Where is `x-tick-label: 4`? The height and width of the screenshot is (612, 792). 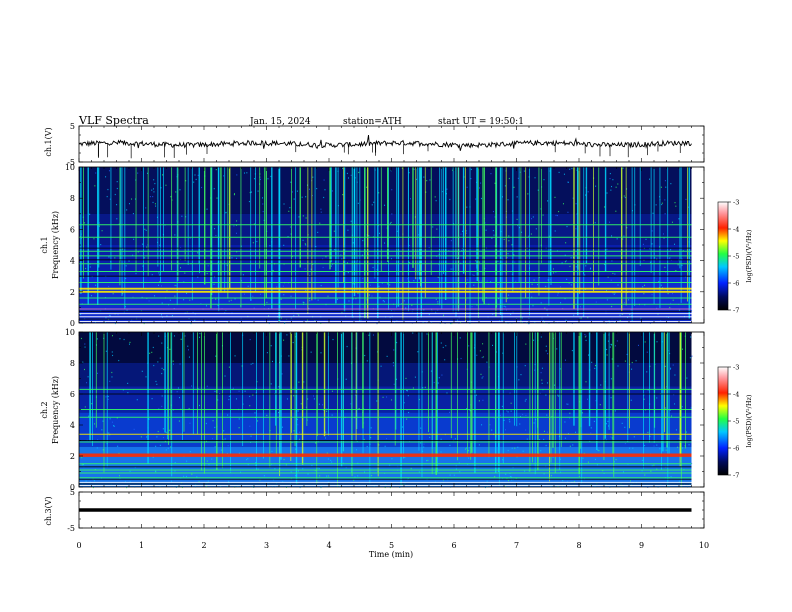
x-tick-label: 4 is located at coordinates (328, 545).